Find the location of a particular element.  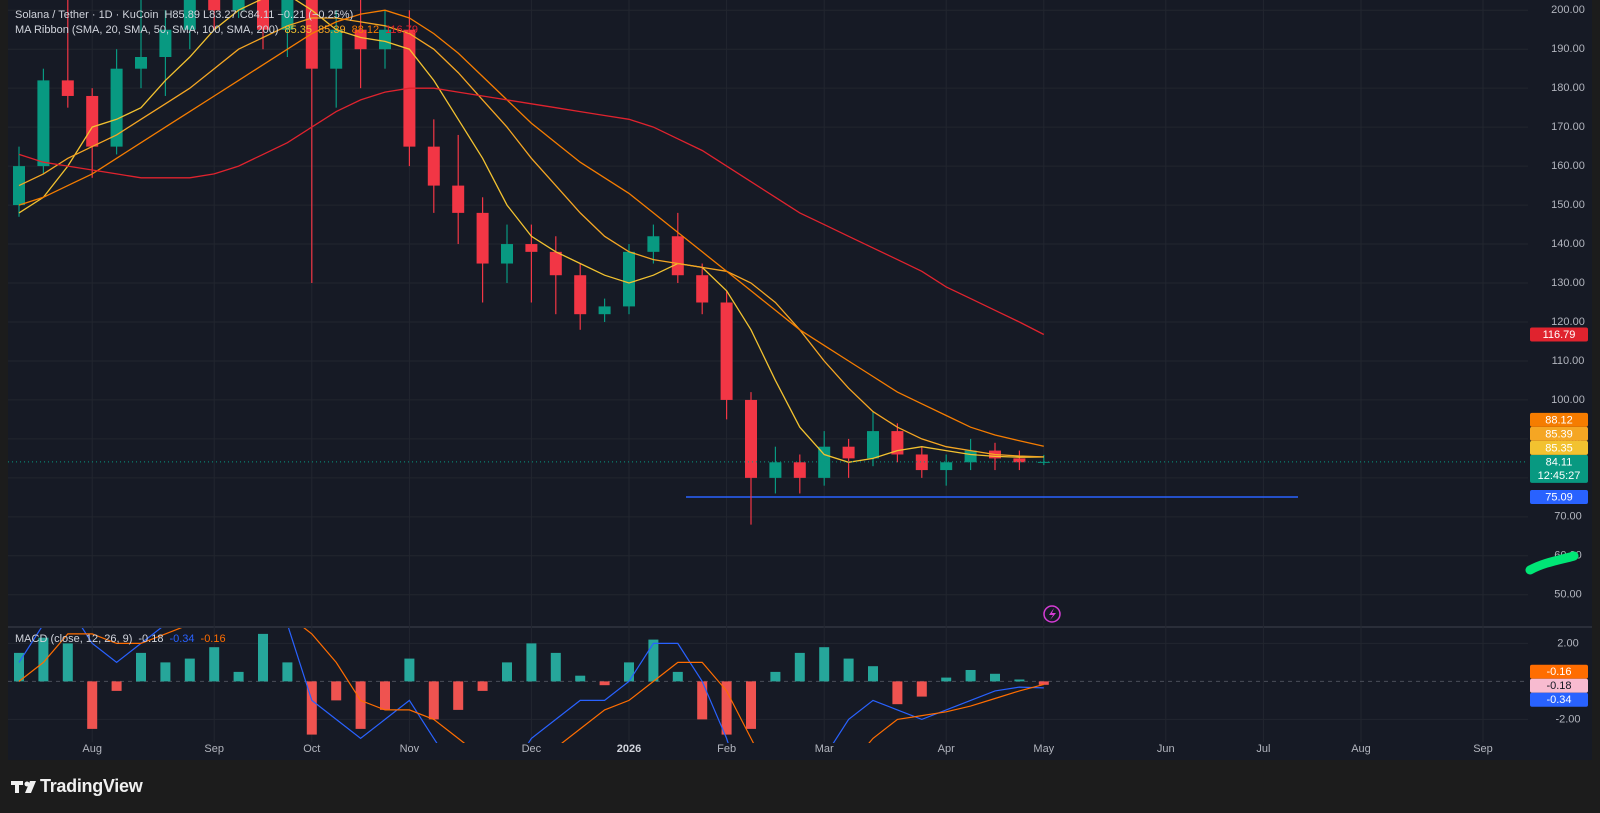

x-tick-label: Feb is located at coordinates (726, 749).